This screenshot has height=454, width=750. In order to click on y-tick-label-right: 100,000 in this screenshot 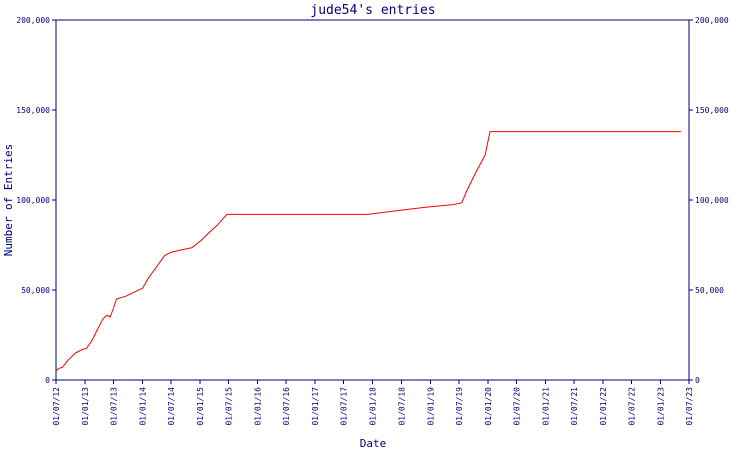, I will do `click(712, 200)`.